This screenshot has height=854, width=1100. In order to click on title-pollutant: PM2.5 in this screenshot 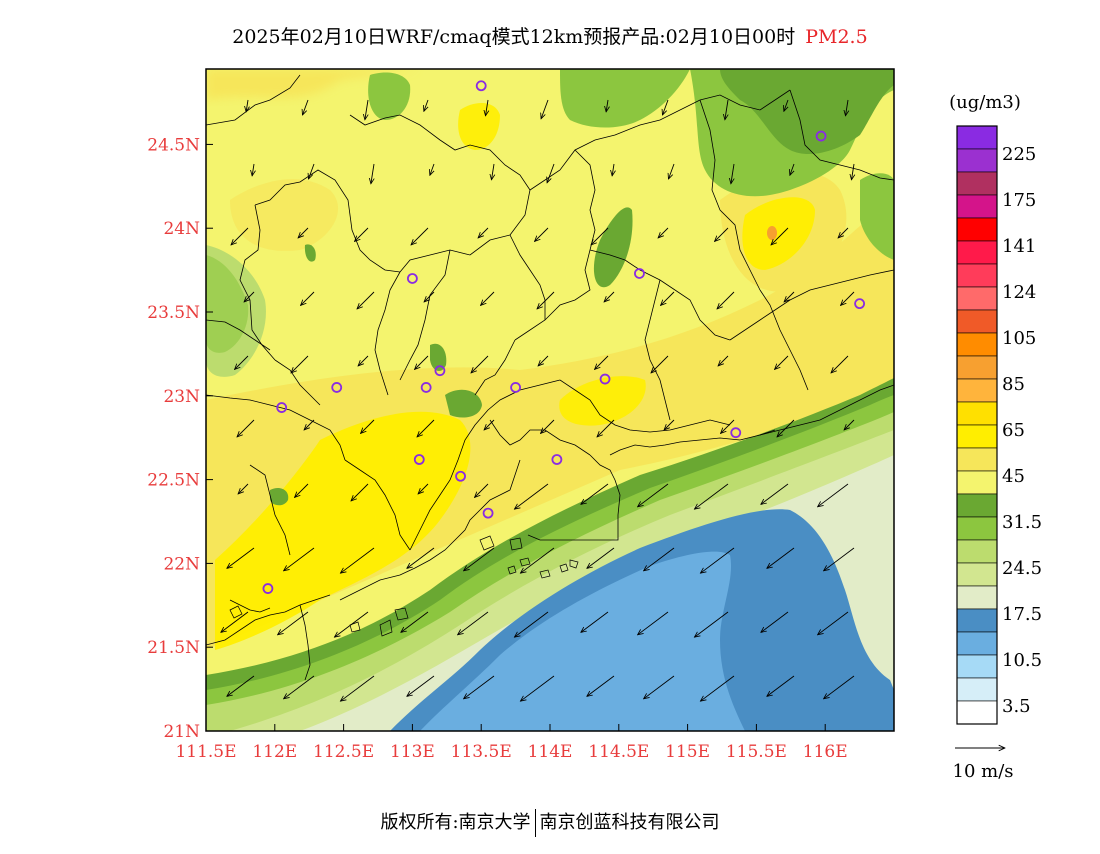, I will do `click(836, 37)`.